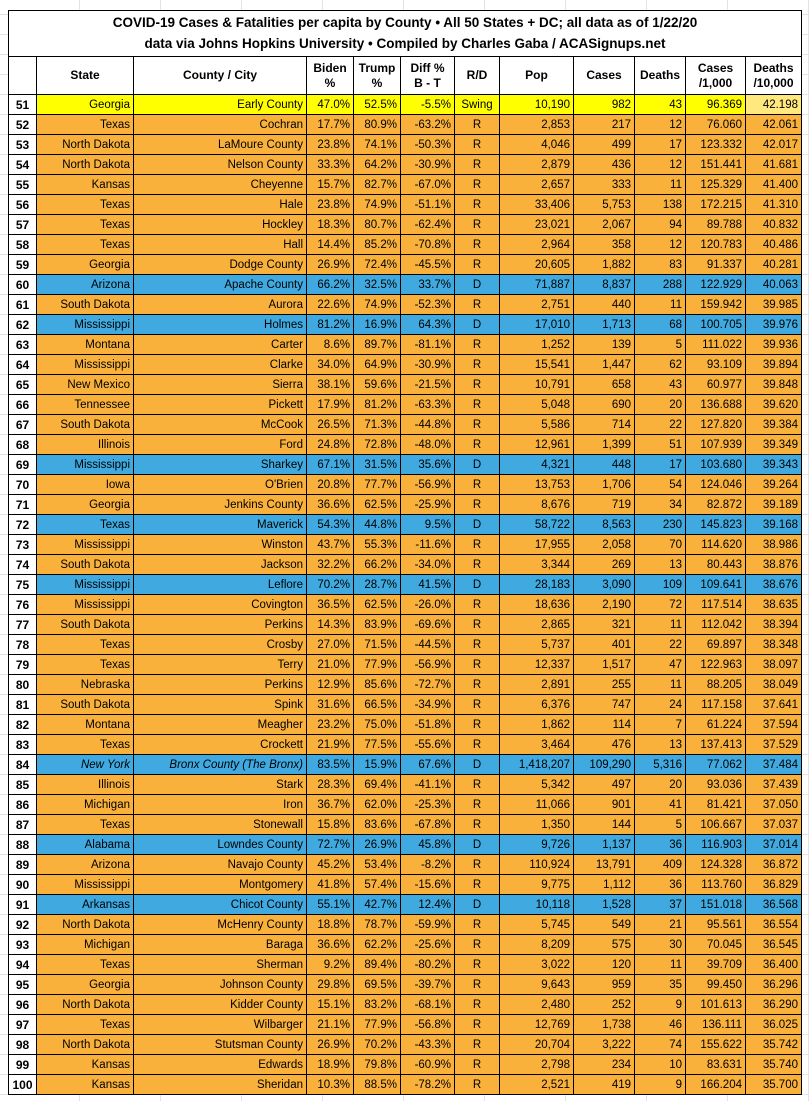 The height and width of the screenshot is (1101, 809). Describe the element at coordinates (22, 224) in the screenshot. I see `cell-rank: 57` at that location.